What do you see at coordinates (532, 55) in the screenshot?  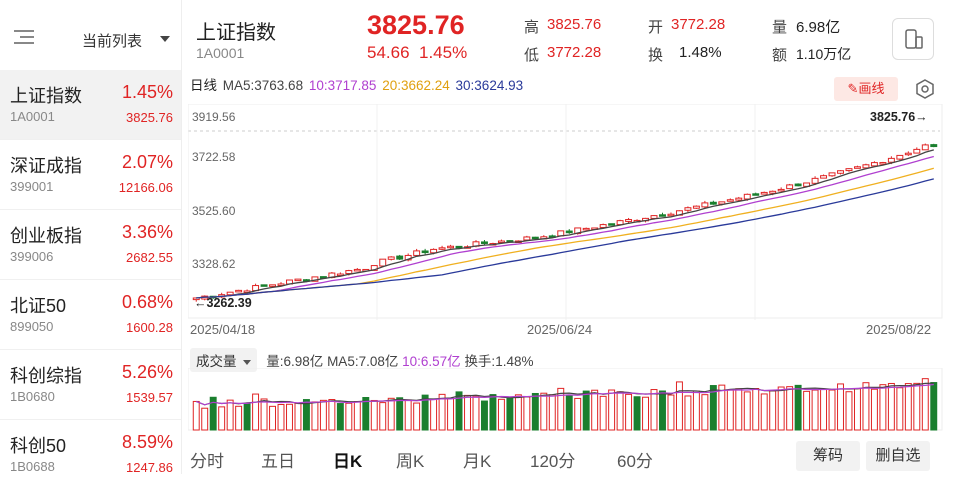 I see `low-label: 低` at bounding box center [532, 55].